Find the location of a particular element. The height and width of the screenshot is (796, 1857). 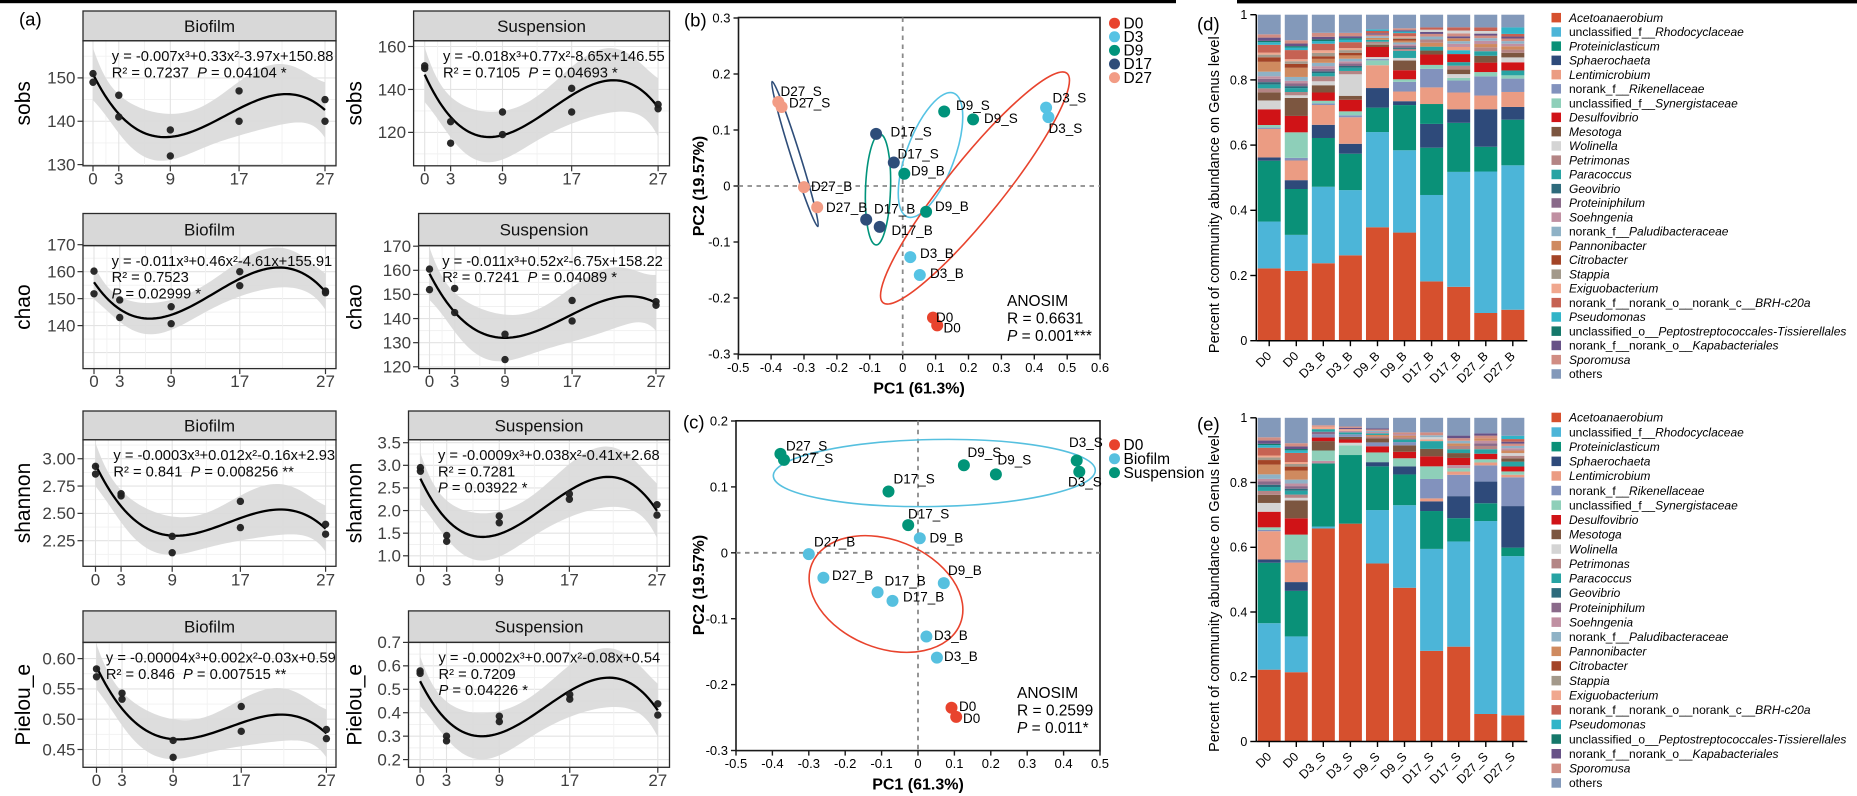

svg-text: Pielou_e is located at coordinates (355, 705).